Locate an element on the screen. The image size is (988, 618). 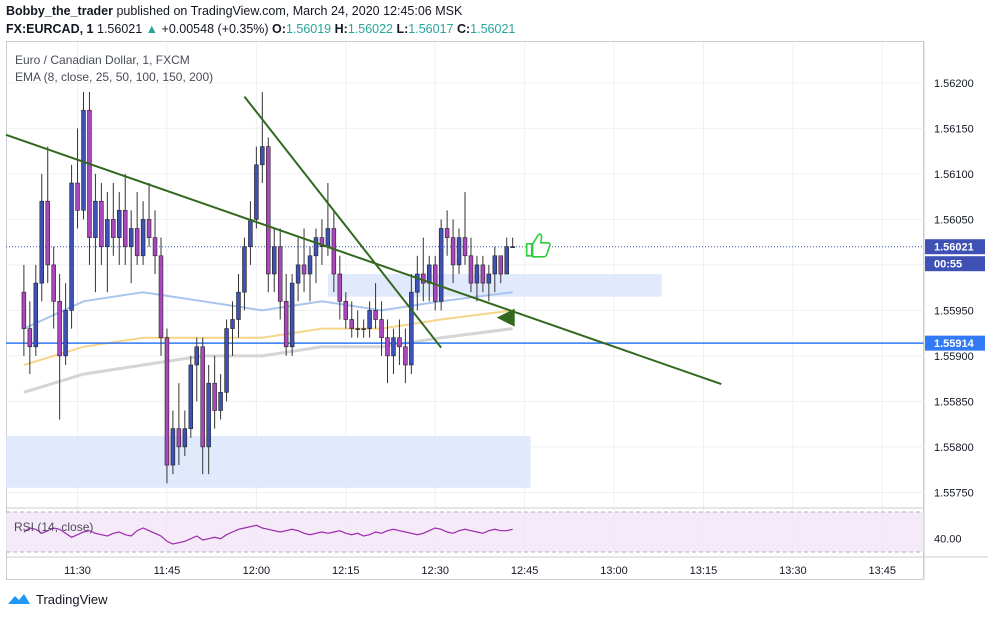
x-tick-label: 12:00 is located at coordinates (257, 571).